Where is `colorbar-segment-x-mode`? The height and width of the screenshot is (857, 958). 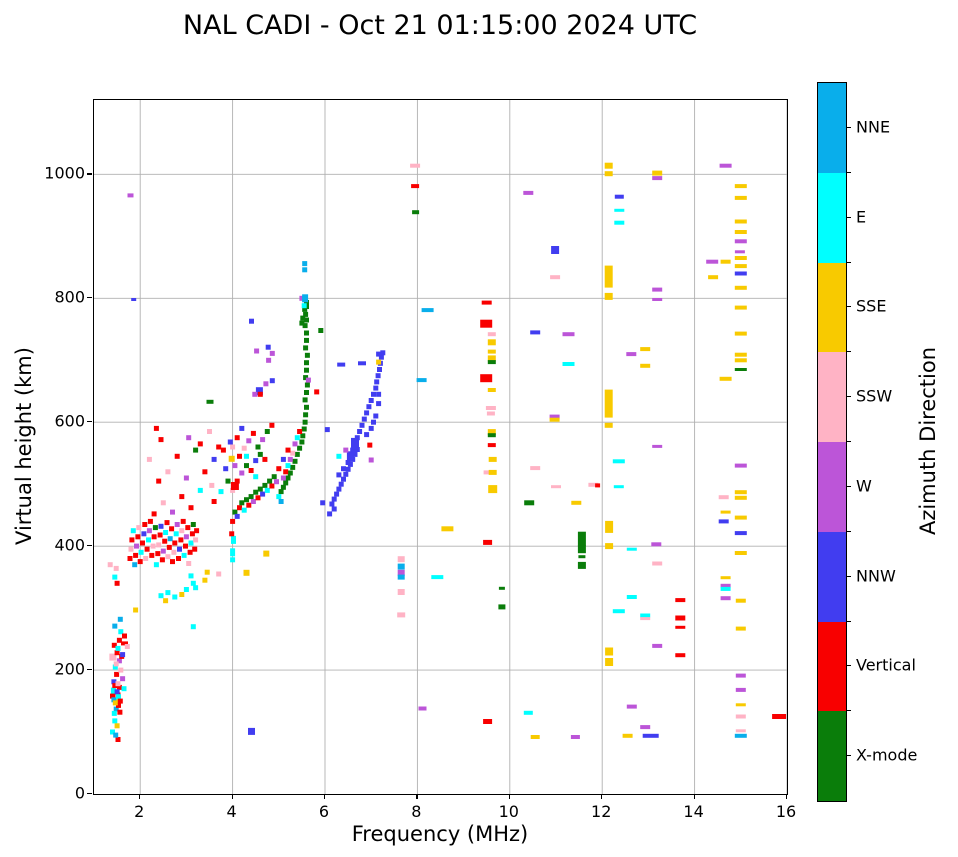
colorbar-segment-x-mode is located at coordinates (832, 756).